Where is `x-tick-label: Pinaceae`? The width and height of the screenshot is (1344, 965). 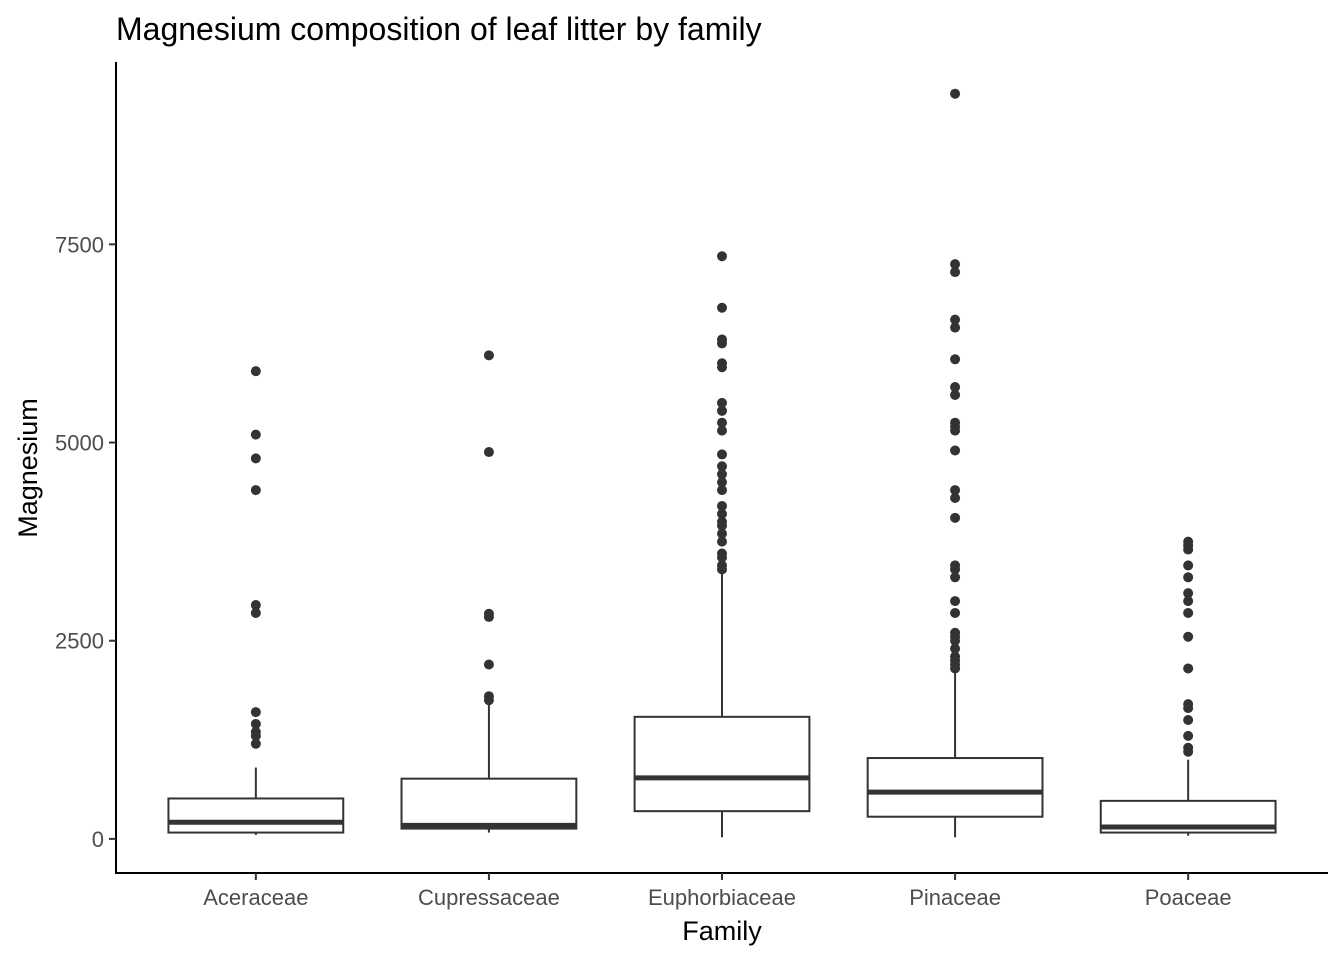 x-tick-label: Pinaceae is located at coordinates (955, 897).